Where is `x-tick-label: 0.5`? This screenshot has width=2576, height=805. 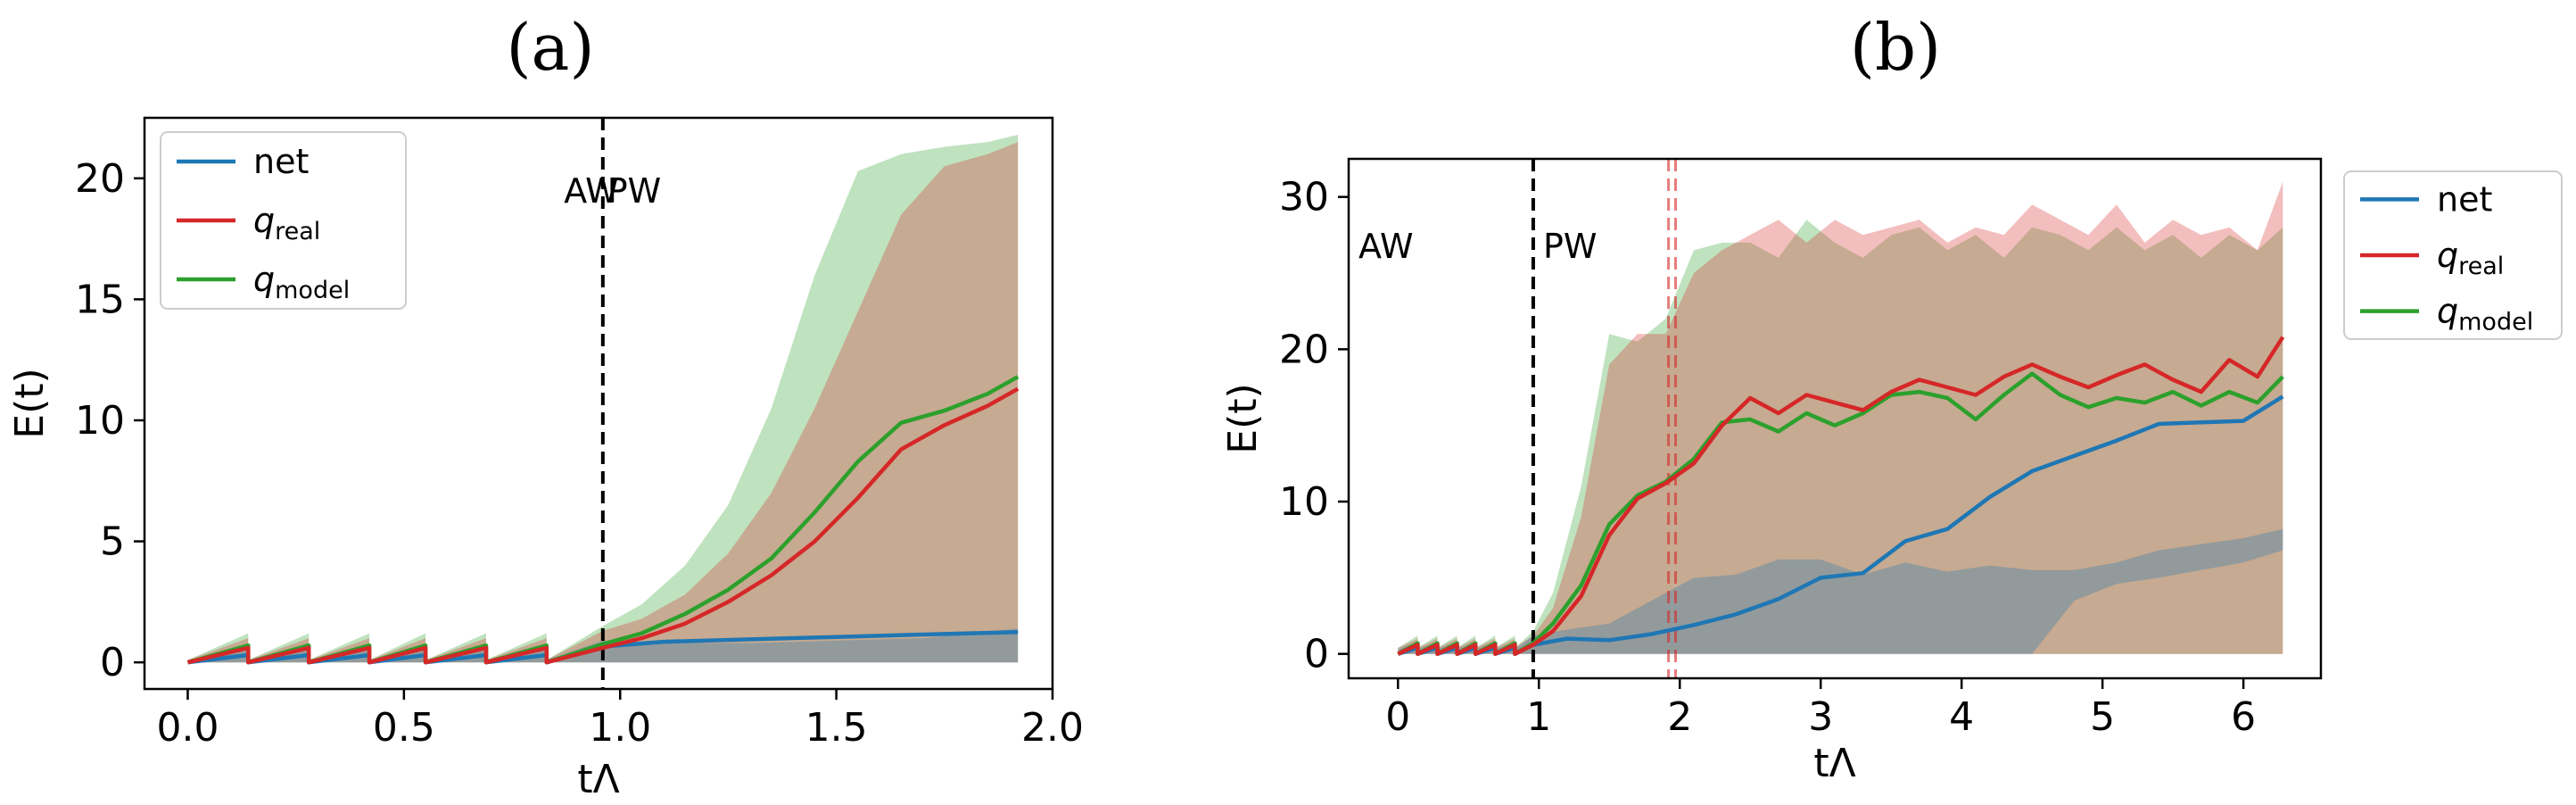 x-tick-label: 0.5 is located at coordinates (404, 728).